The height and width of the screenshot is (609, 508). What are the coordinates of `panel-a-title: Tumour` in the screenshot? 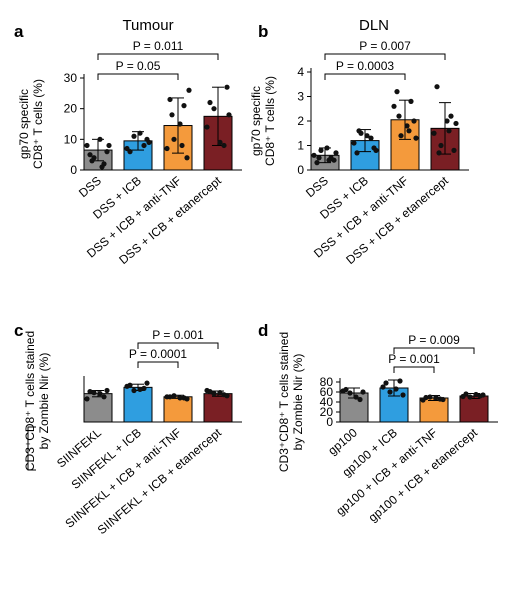 It's located at (147, 25).